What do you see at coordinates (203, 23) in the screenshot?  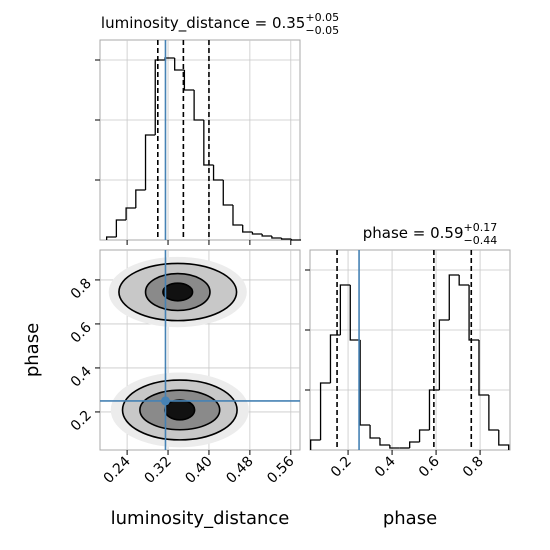 I see `title-text: luminosity_distance = 0.35` at bounding box center [203, 23].